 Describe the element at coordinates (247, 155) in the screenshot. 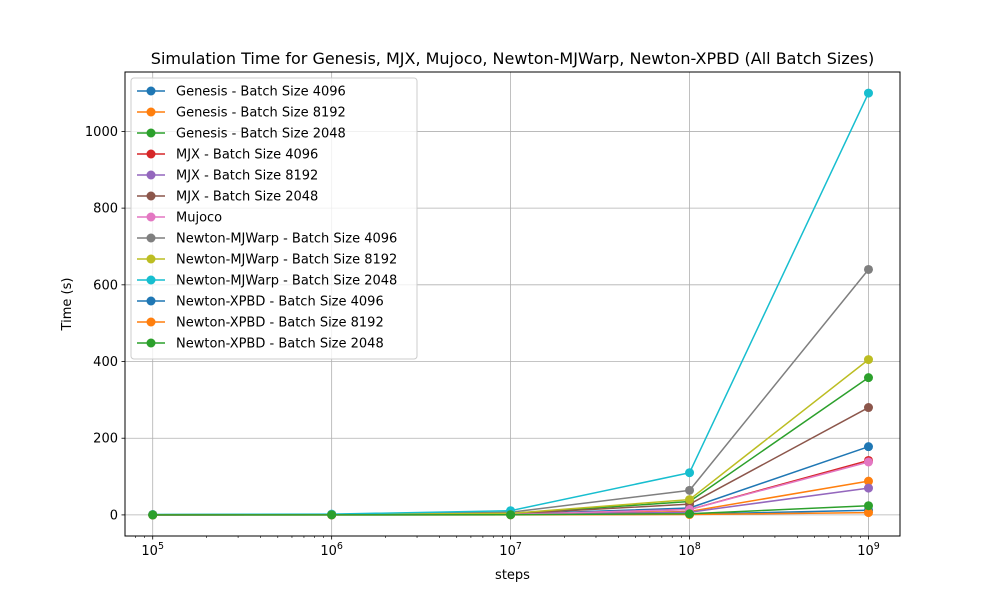

I see `legend-label: MJX - Batch Size 4096` at that location.